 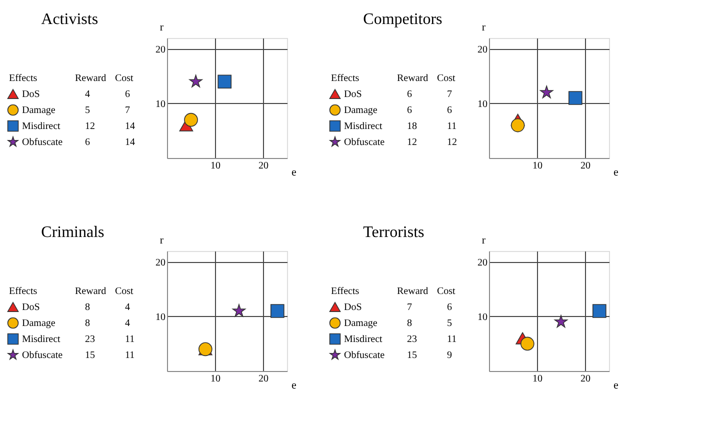 What do you see at coordinates (69, 19) in the screenshot?
I see `chart-title: Activists` at bounding box center [69, 19].